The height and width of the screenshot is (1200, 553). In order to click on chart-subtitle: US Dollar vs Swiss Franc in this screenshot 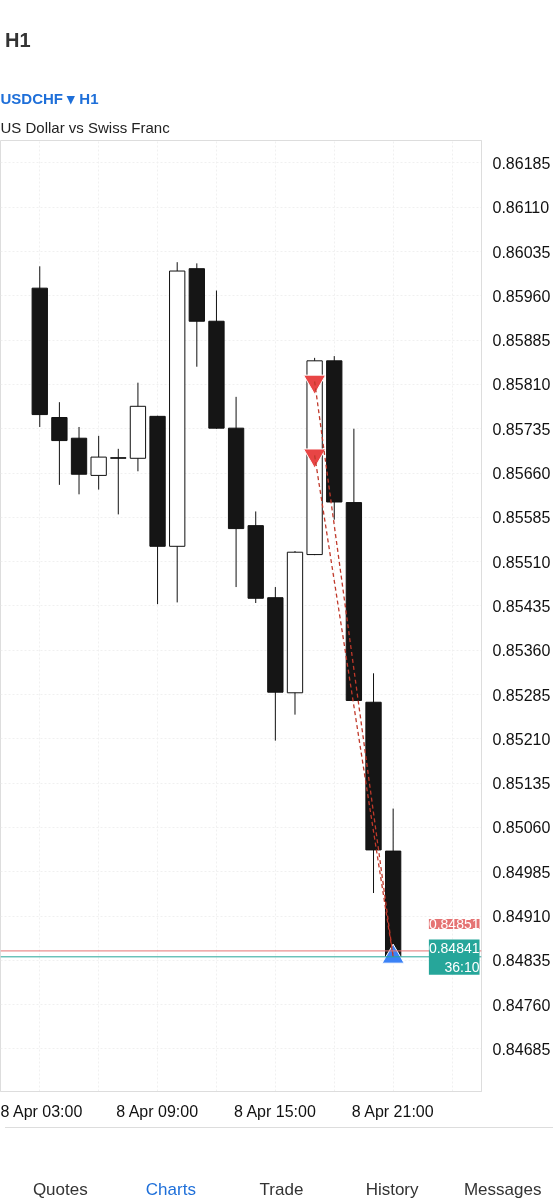, I will do `click(85, 127)`.